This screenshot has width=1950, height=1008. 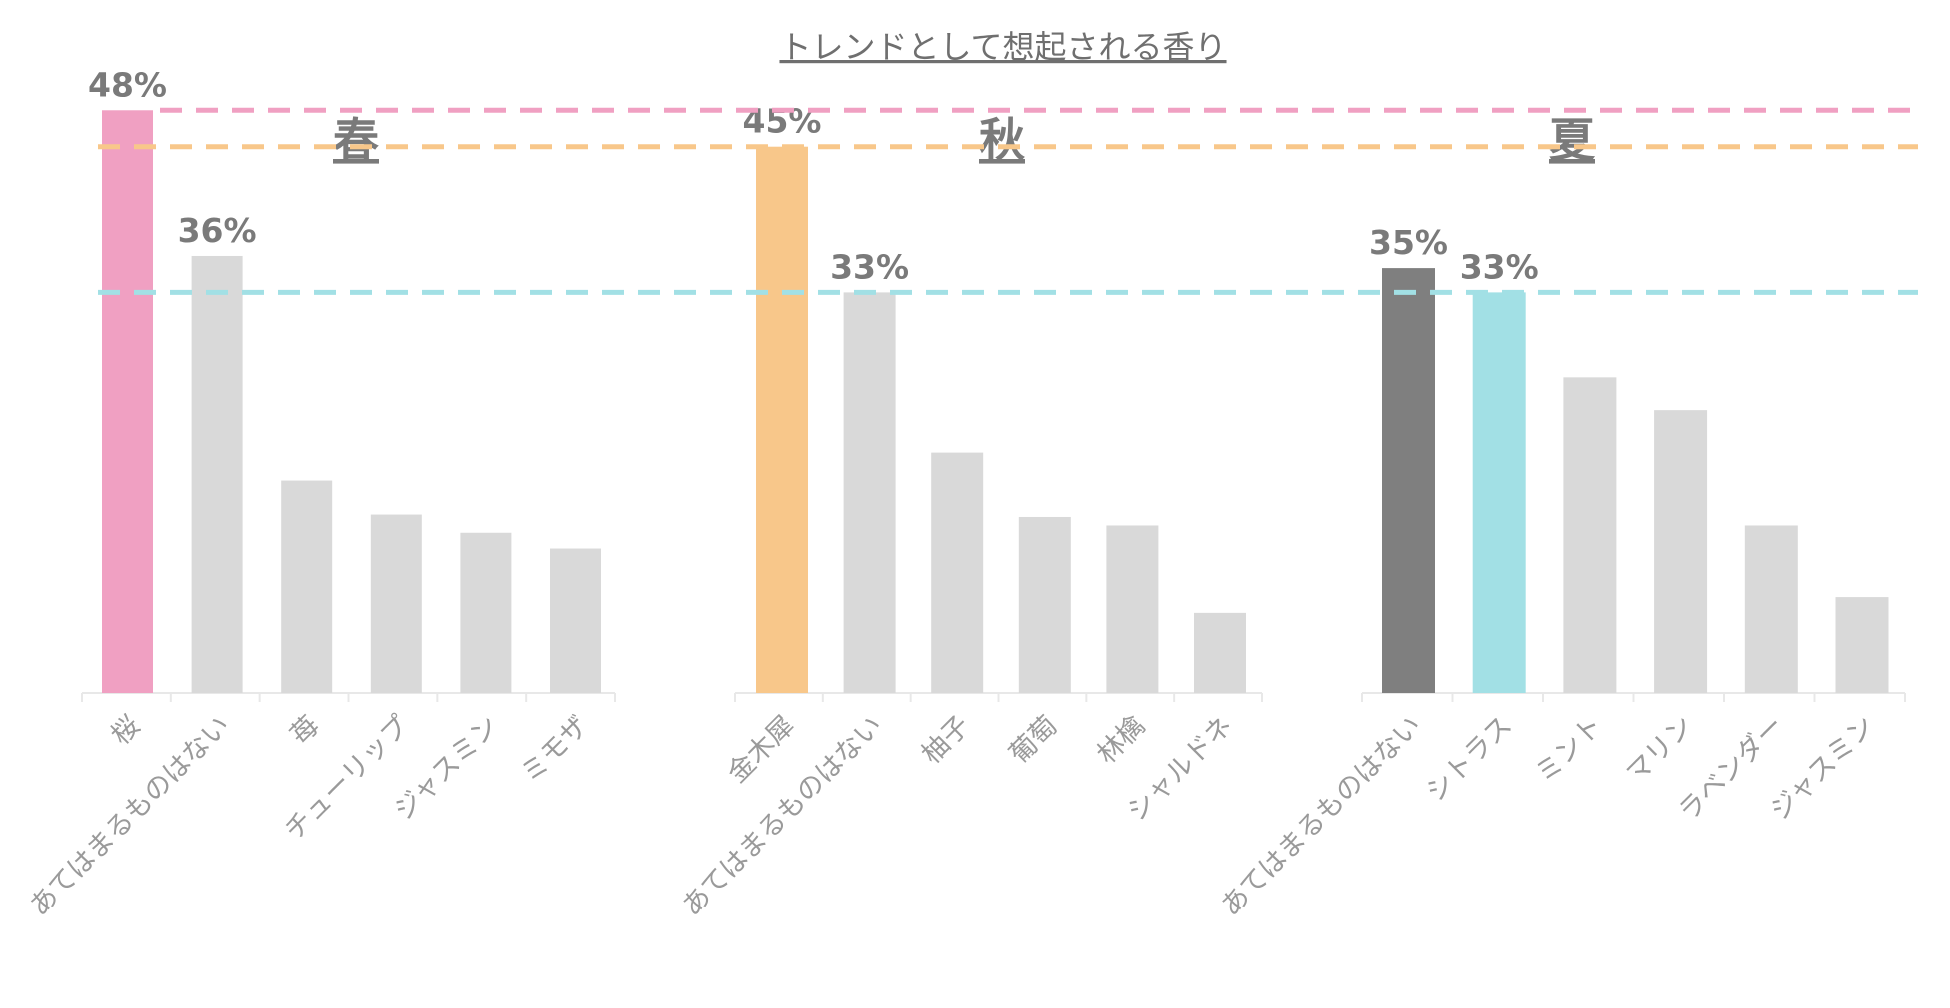 What do you see at coordinates (1034, 740) in the screenshot?
I see `category-label: 葡萄` at bounding box center [1034, 740].